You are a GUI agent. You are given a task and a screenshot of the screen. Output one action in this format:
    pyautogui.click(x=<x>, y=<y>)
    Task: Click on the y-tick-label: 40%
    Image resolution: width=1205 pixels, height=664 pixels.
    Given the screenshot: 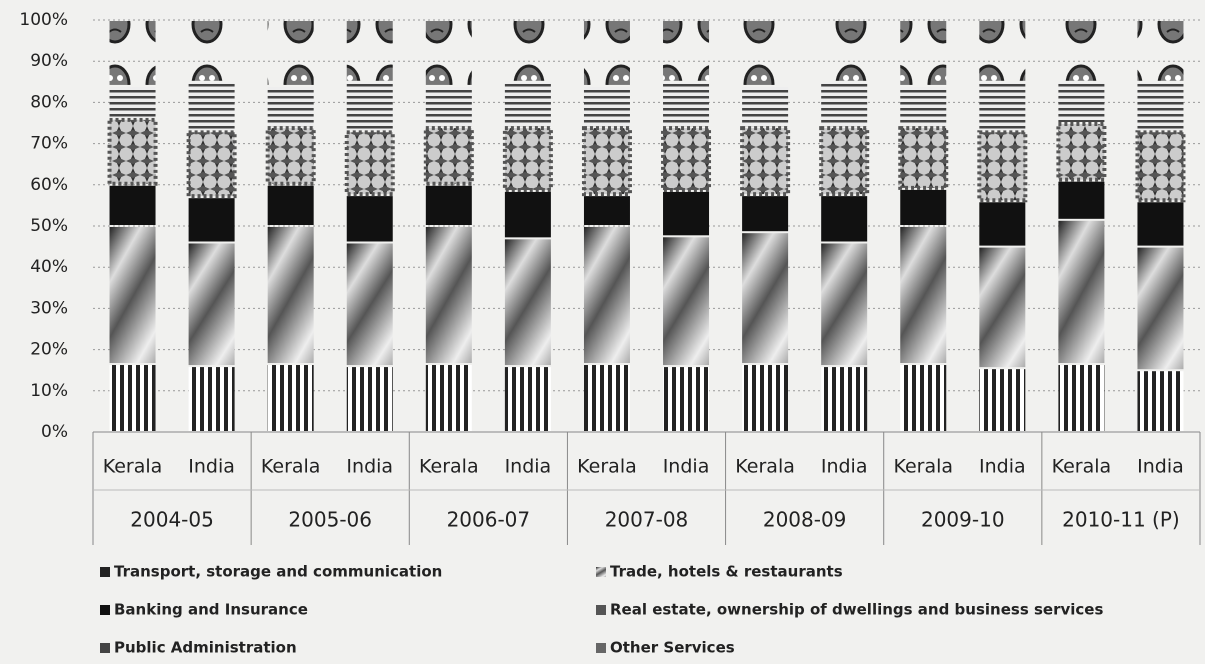 What is the action you would take?
    pyautogui.click(x=49, y=267)
    